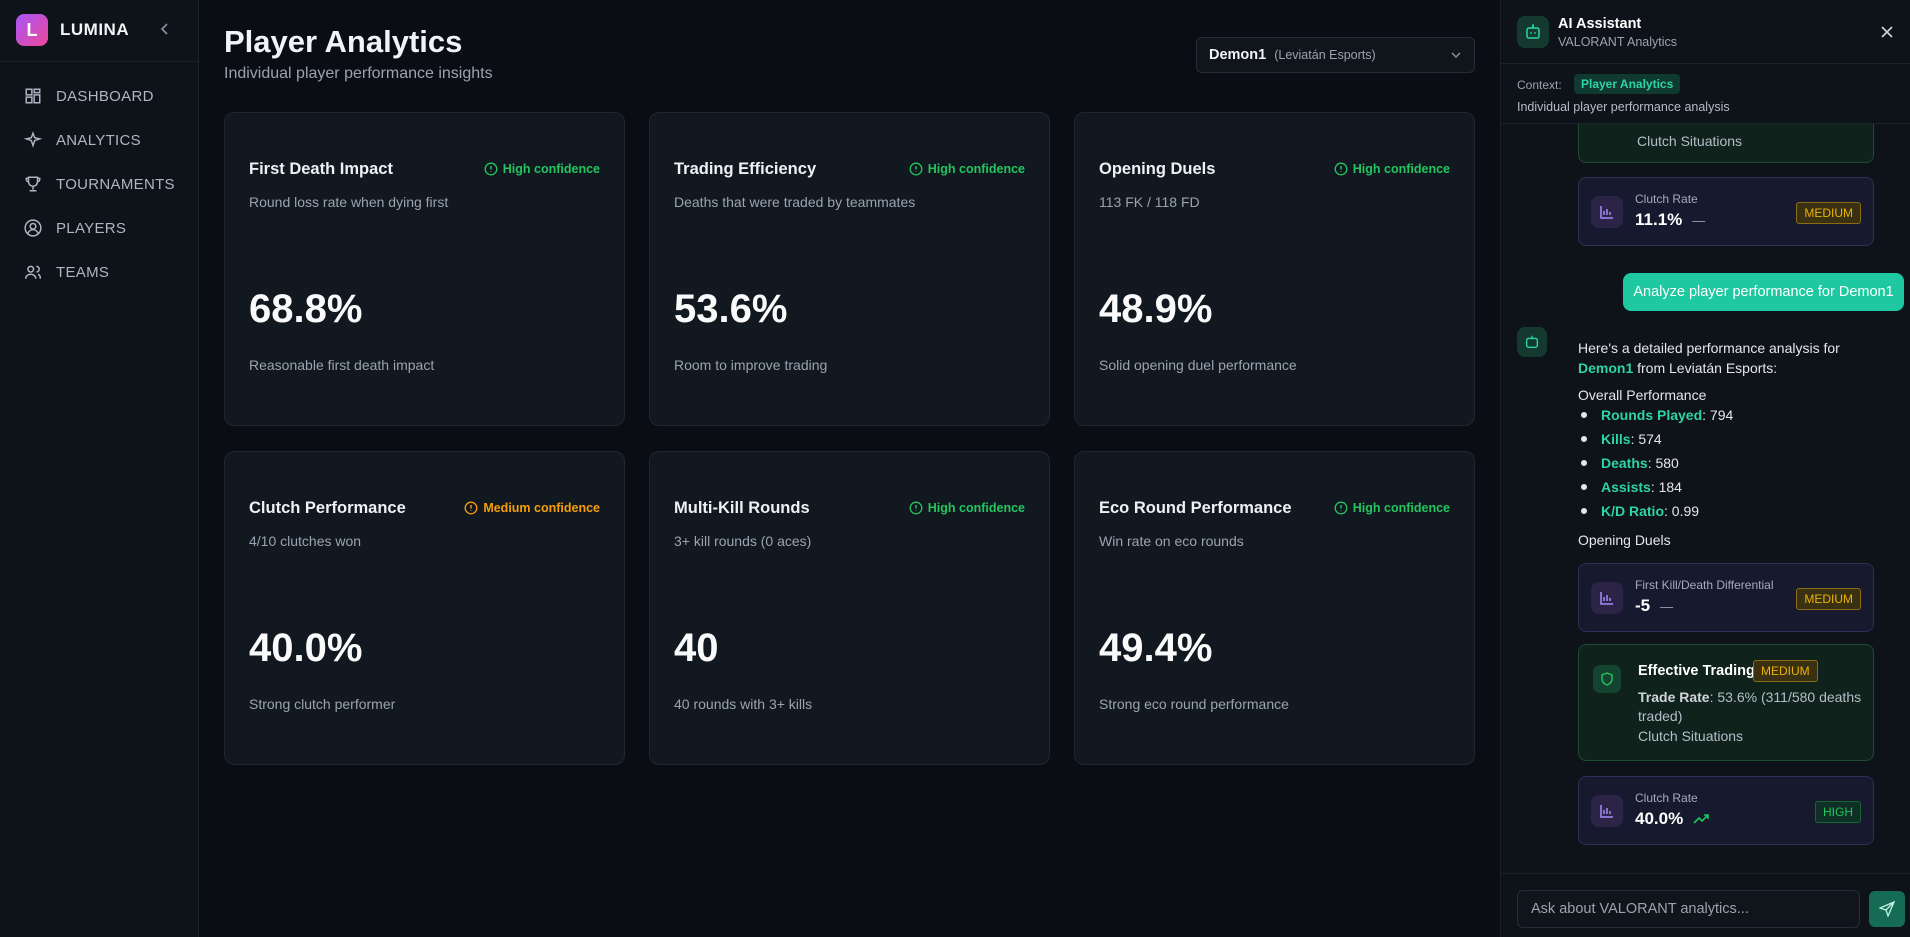 The width and height of the screenshot is (1910, 937). Describe the element at coordinates (1539, 85) in the screenshot. I see `context-label: Context:` at that location.